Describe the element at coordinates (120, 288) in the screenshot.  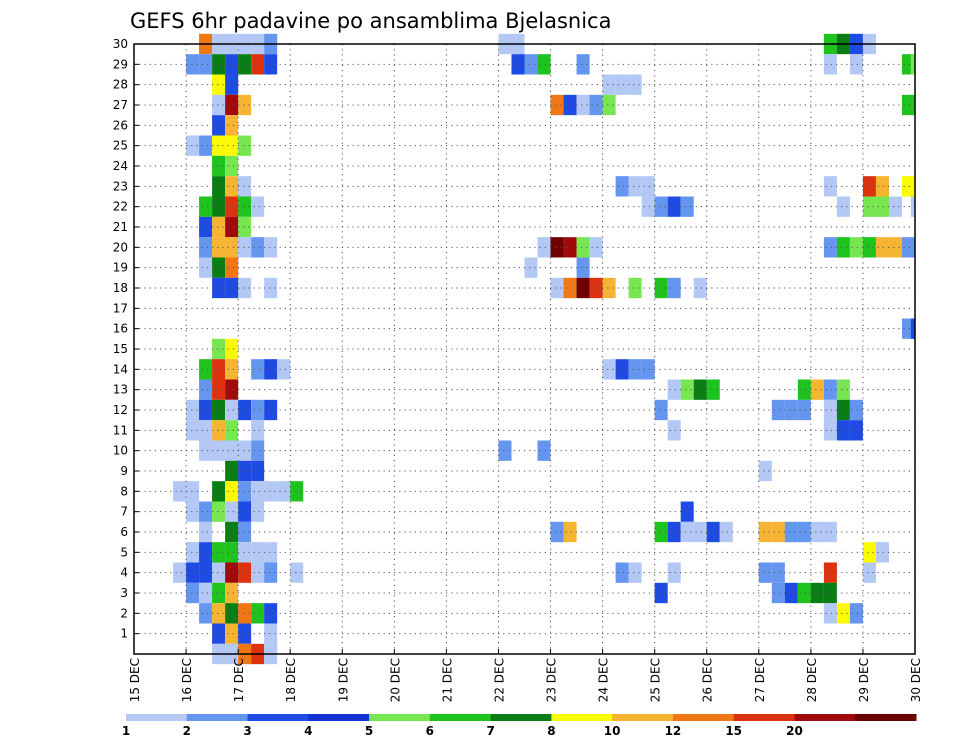
I see `y-tick-label: 18` at that location.